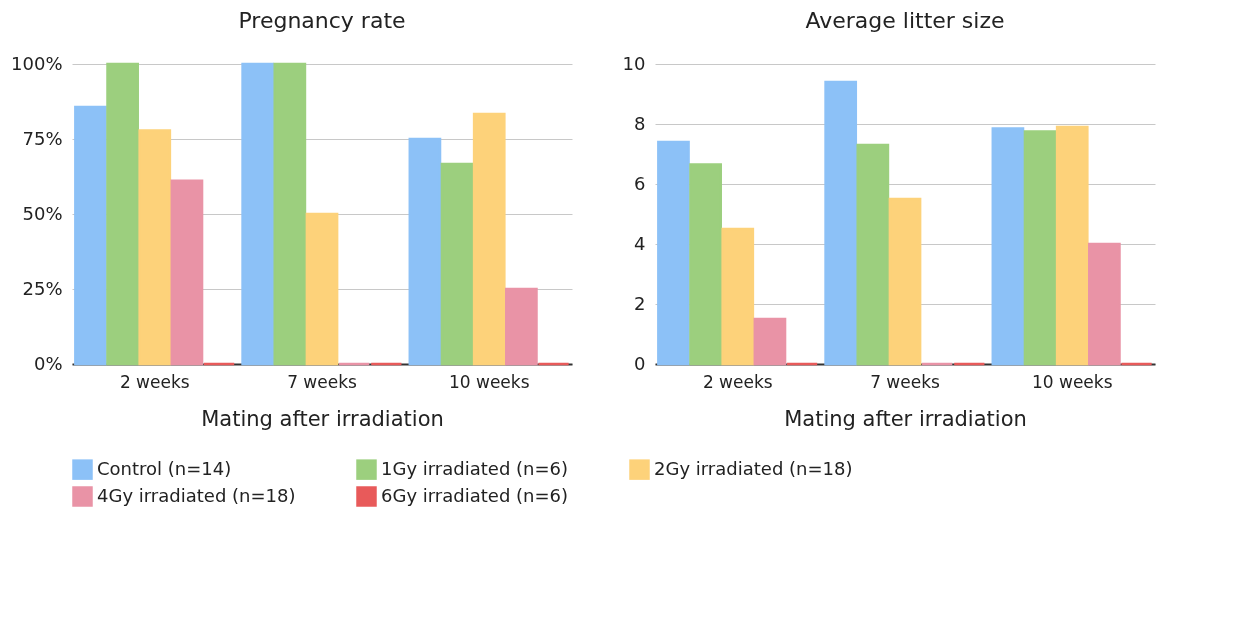 The width and height of the screenshot is (1252, 619). Describe the element at coordinates (640, 303) in the screenshot. I see `y-tick-label: 2` at that location.